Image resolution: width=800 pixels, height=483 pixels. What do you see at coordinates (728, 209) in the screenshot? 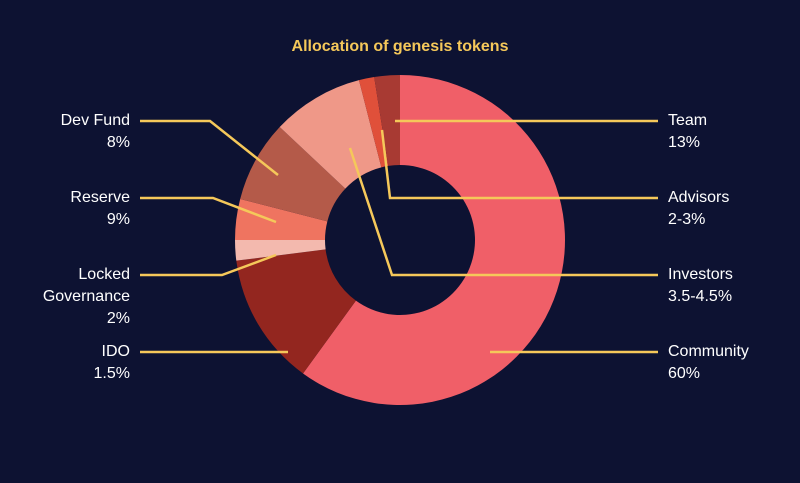
I see `slice-label: Advisors 2-3%` at bounding box center [728, 209].